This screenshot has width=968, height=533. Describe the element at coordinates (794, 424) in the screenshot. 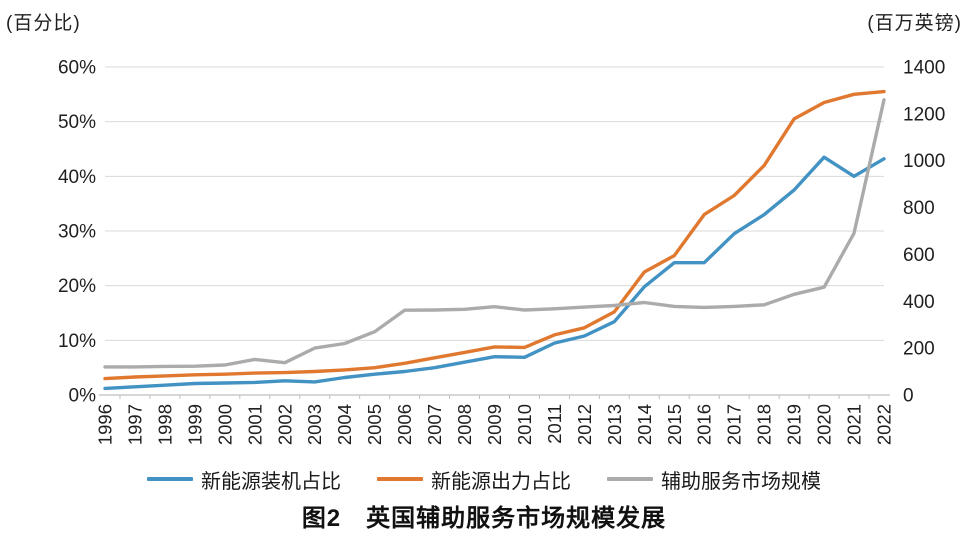

I see `svg-text: 2019` at that location.